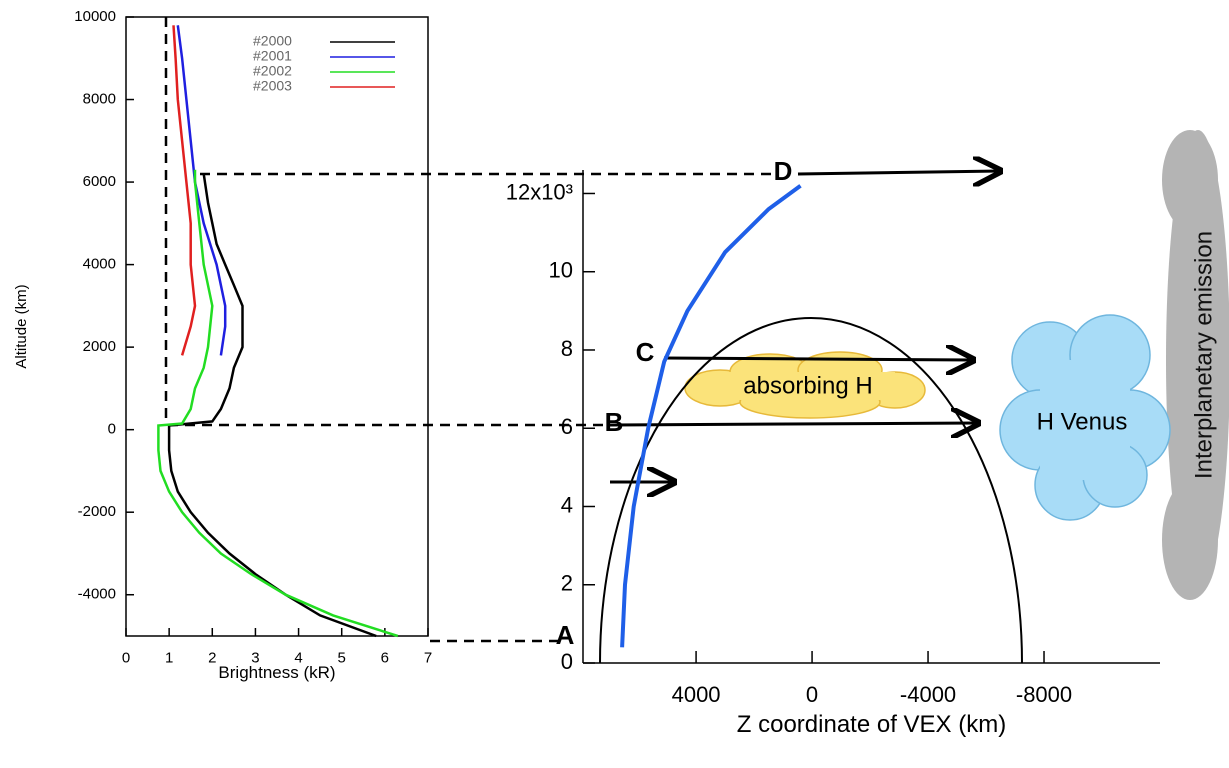 The width and height of the screenshot is (1229, 768). I want to click on legend-label: #2003, so click(272, 86).